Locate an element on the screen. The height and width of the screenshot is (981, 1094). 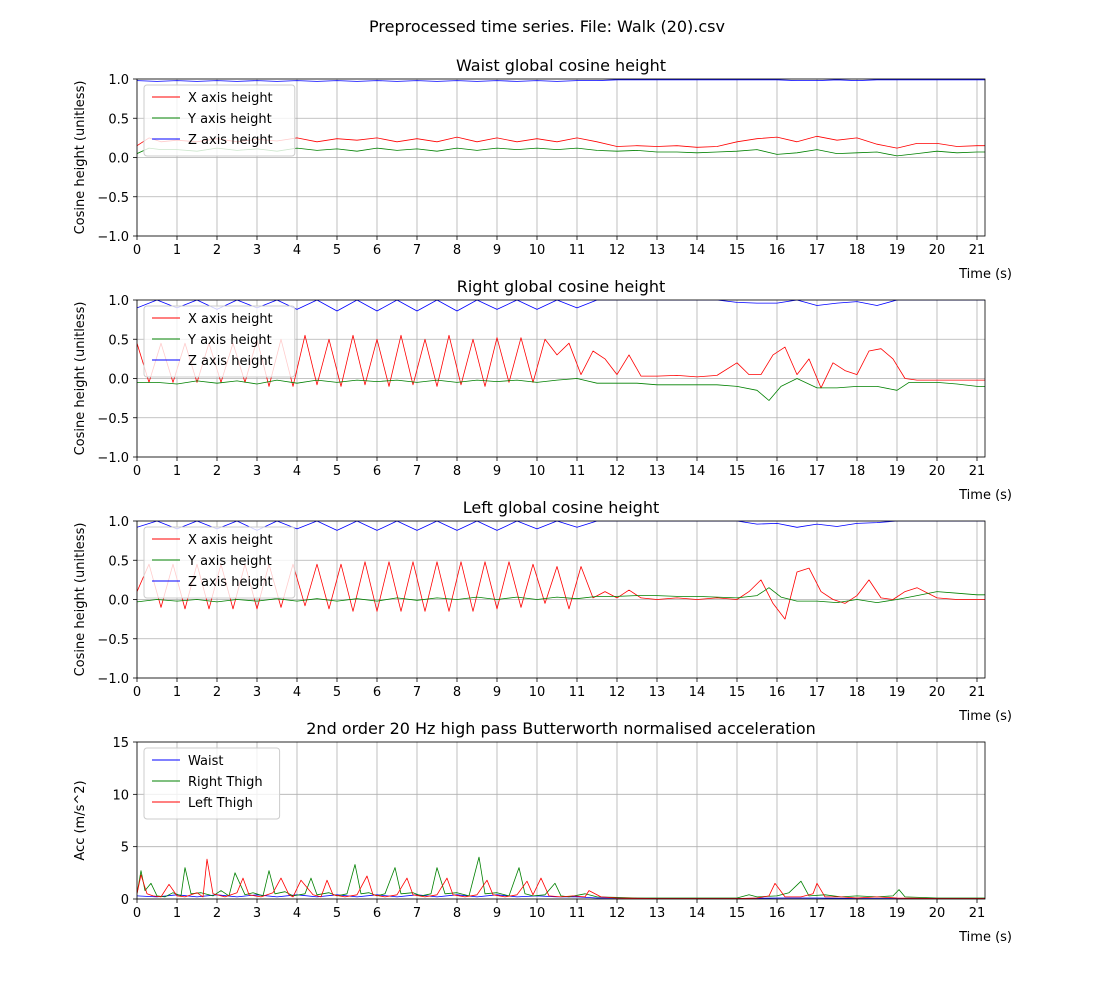
y-tick-label: 0 is located at coordinates (125, 900).